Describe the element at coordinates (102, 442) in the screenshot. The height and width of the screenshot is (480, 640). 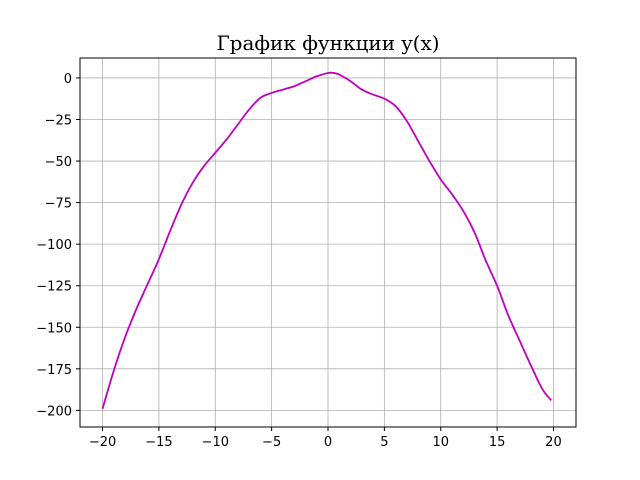
I see `x-tick-label: −20` at that location.